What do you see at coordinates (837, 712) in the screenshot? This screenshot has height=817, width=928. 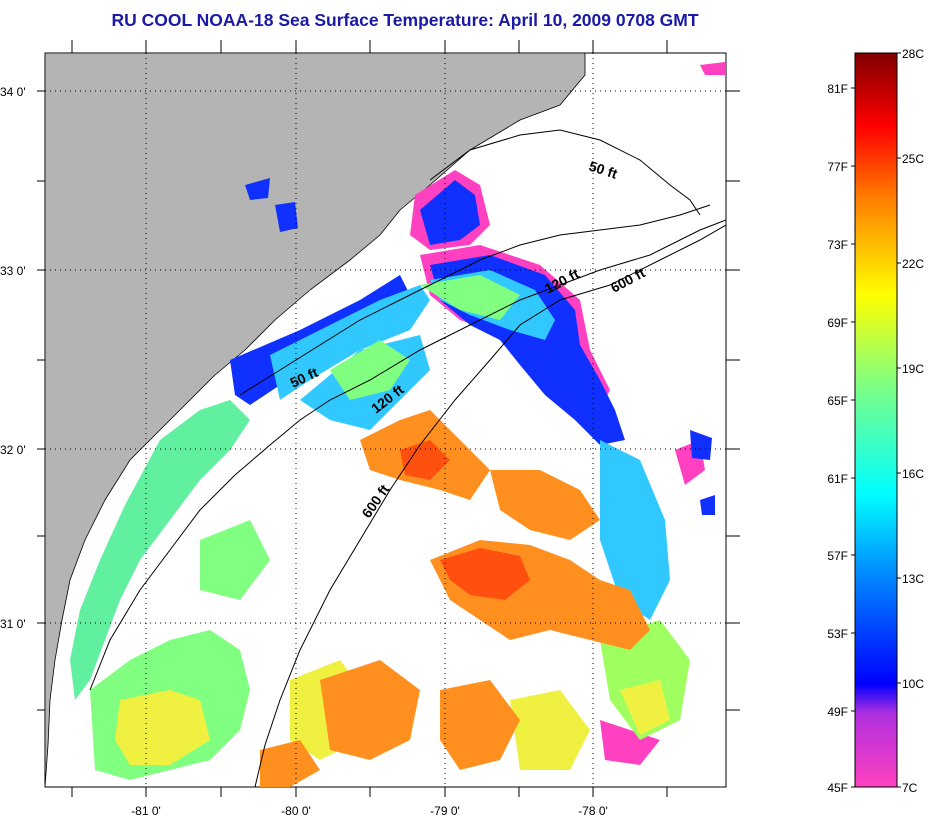 I see `colorbar-f-49: 49F` at bounding box center [837, 712].